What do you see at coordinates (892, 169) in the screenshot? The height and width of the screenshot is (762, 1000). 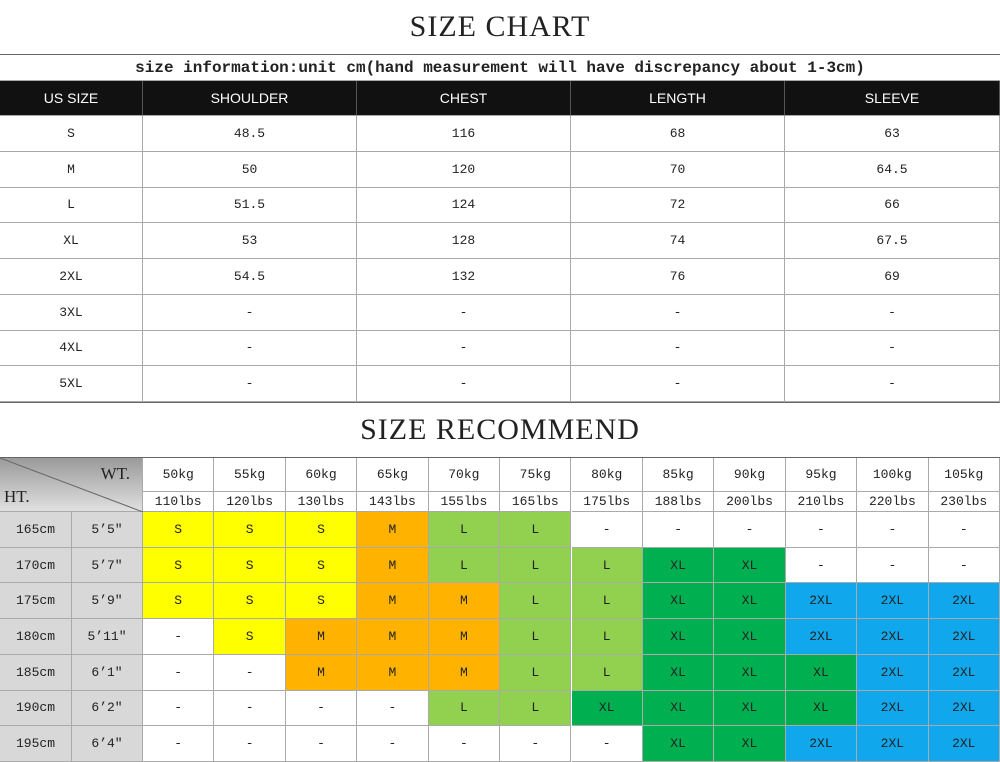 I see `measurement: 64.5` at bounding box center [892, 169].